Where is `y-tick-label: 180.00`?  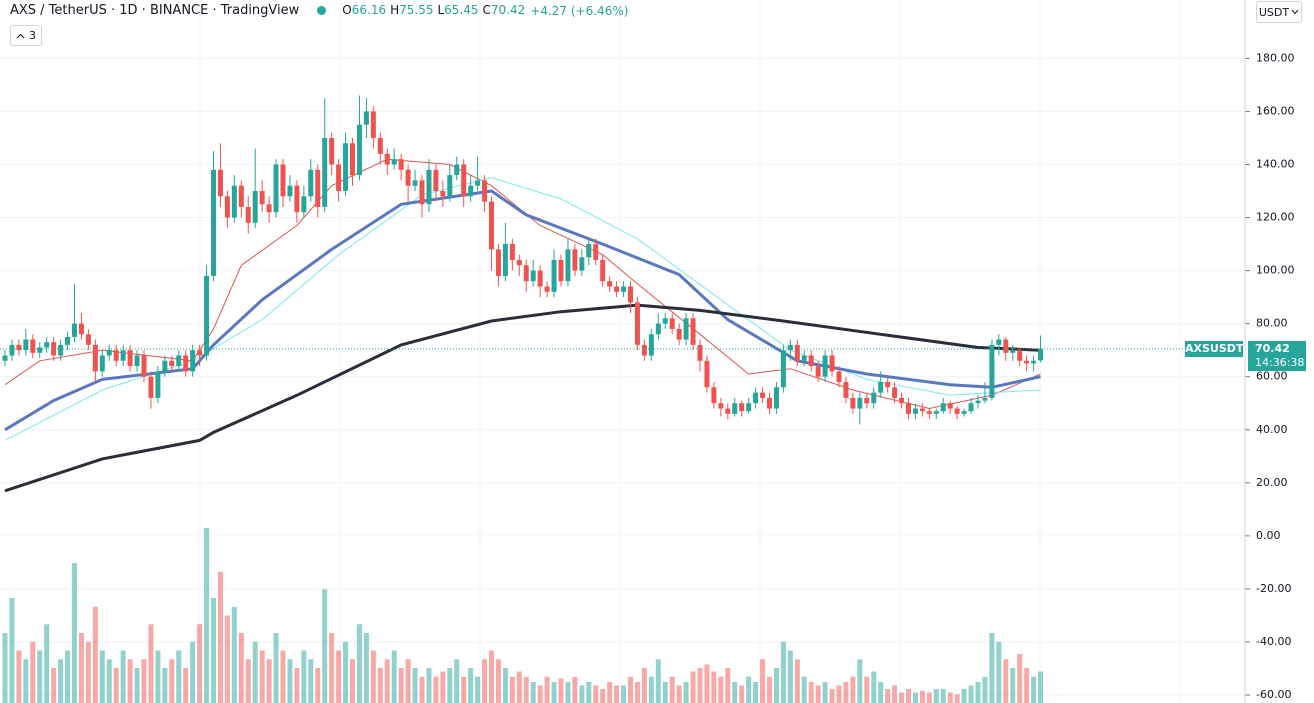 y-tick-label: 180.00 is located at coordinates (1275, 57).